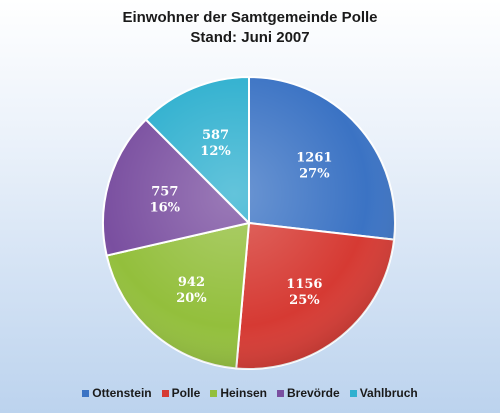 The image size is (500, 413). What do you see at coordinates (191, 298) in the screenshot?
I see `slice-percent-label-heinsen: 20%` at bounding box center [191, 298].